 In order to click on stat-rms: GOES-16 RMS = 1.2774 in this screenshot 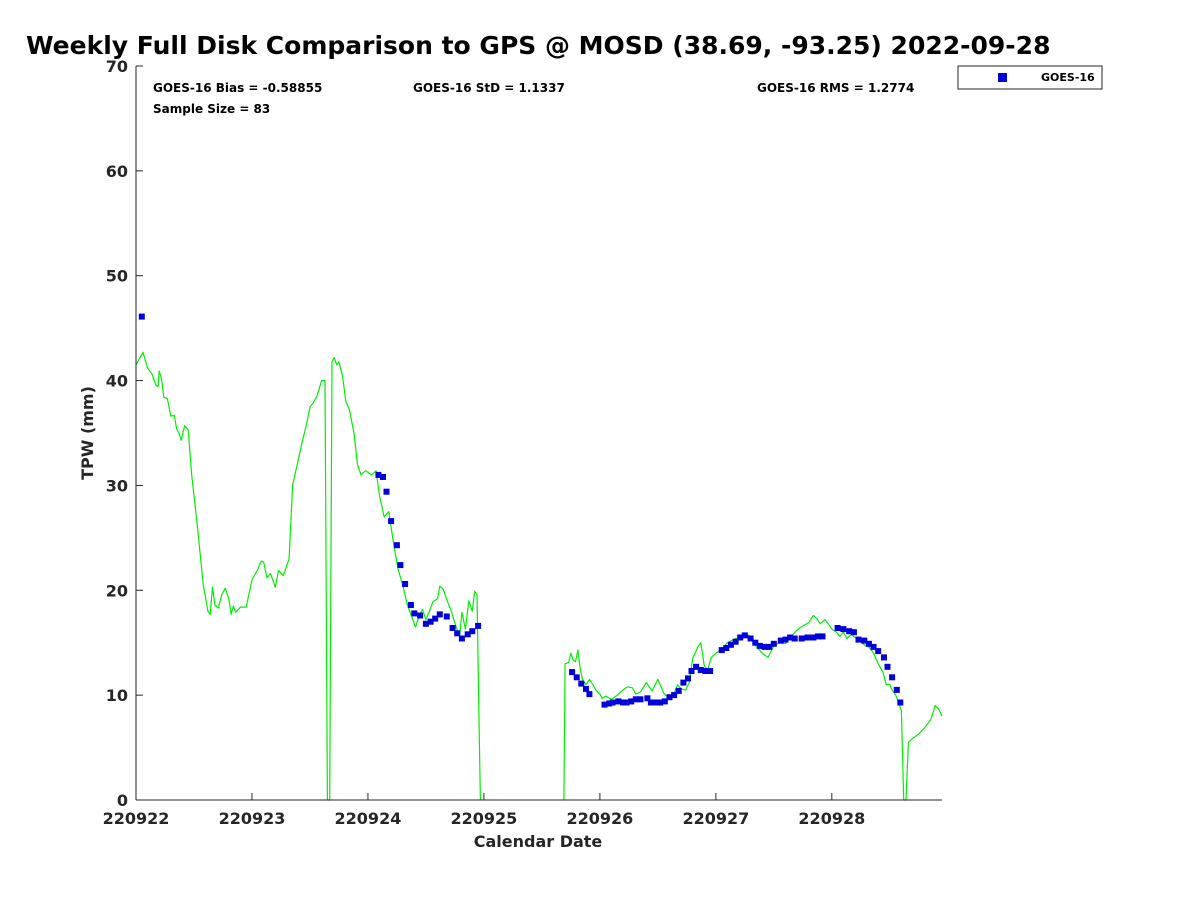, I will do `click(835, 88)`.